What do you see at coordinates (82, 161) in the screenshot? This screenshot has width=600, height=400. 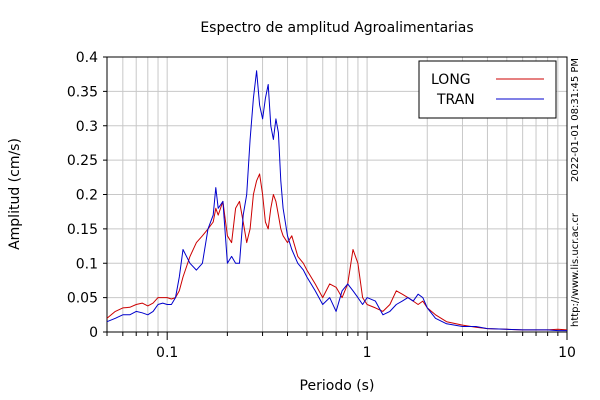 I see `y-tick-label: 0.25` at bounding box center [82, 161].